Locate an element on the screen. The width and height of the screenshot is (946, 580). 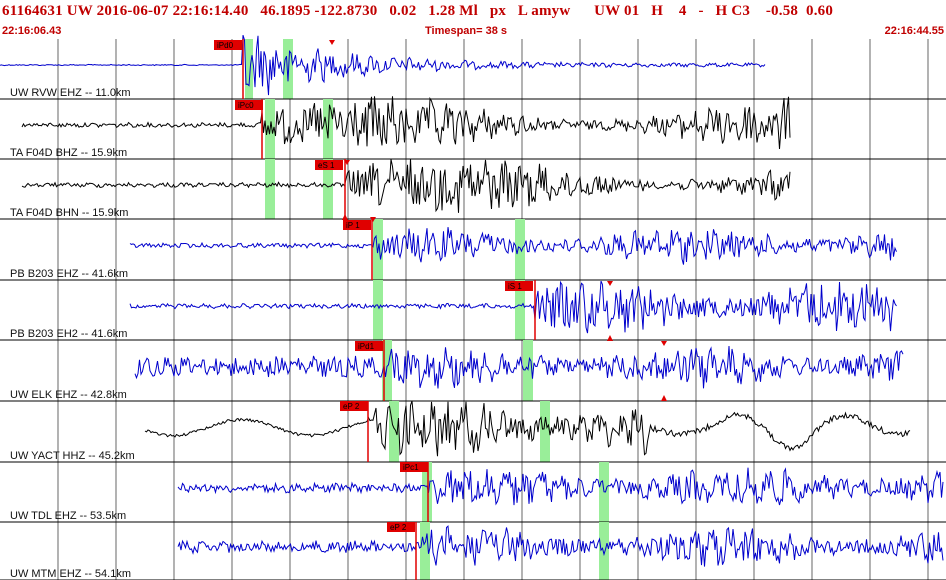
timespan-label: Timespan= 38 s is located at coordinates (466, 31).